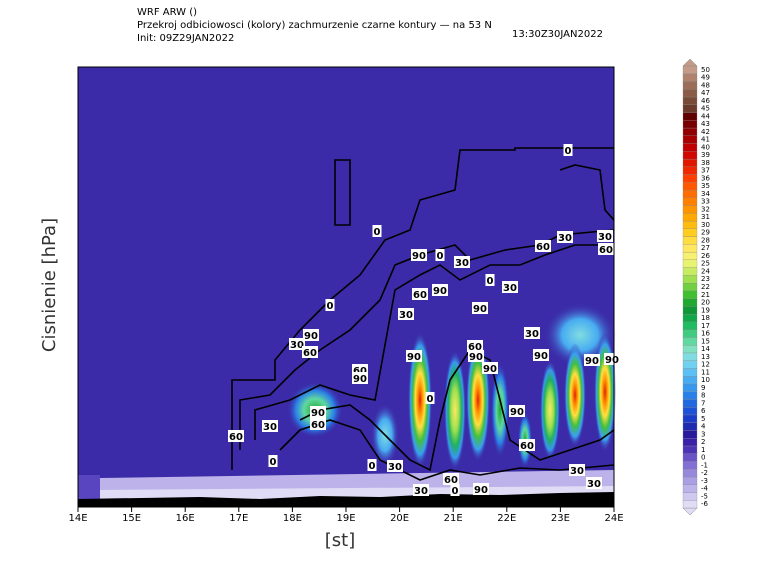  I want to click on colorbar-label: 21, so click(705, 295).